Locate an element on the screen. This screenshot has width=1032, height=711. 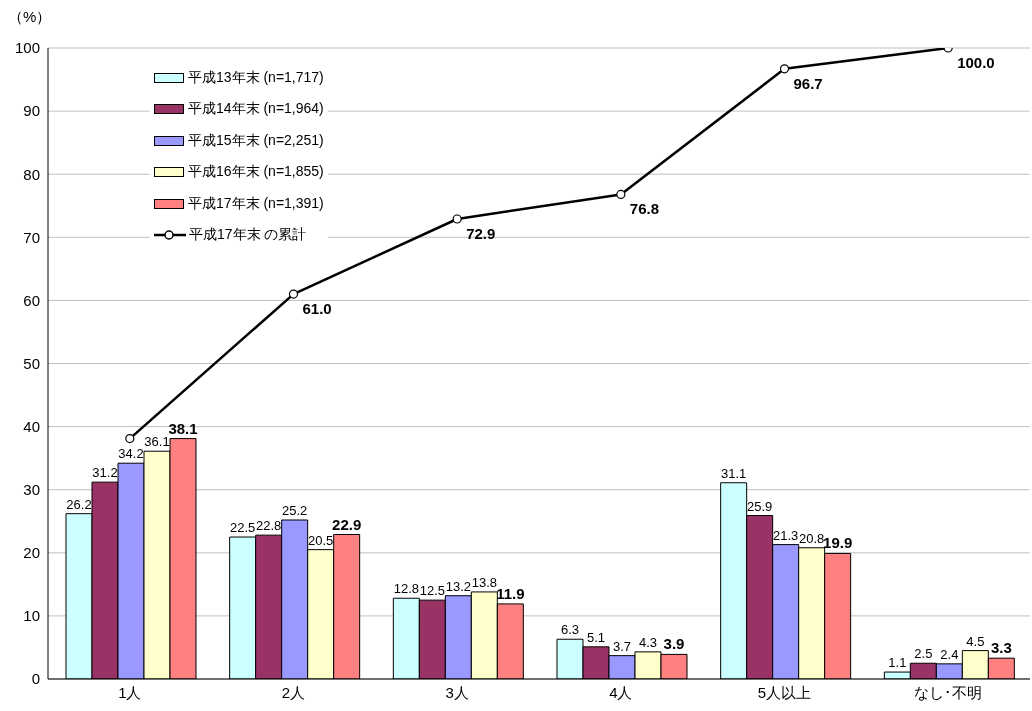
data-label: 4.5 is located at coordinates (975, 641).